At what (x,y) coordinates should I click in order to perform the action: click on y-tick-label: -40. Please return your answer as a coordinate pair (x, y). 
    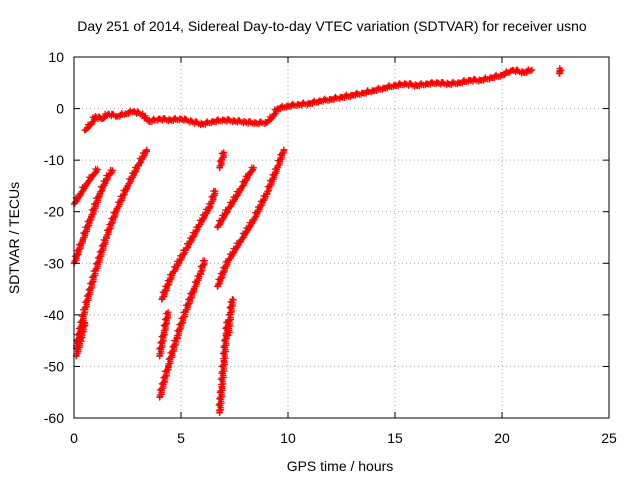
    Looking at the image, I should click on (54, 315).